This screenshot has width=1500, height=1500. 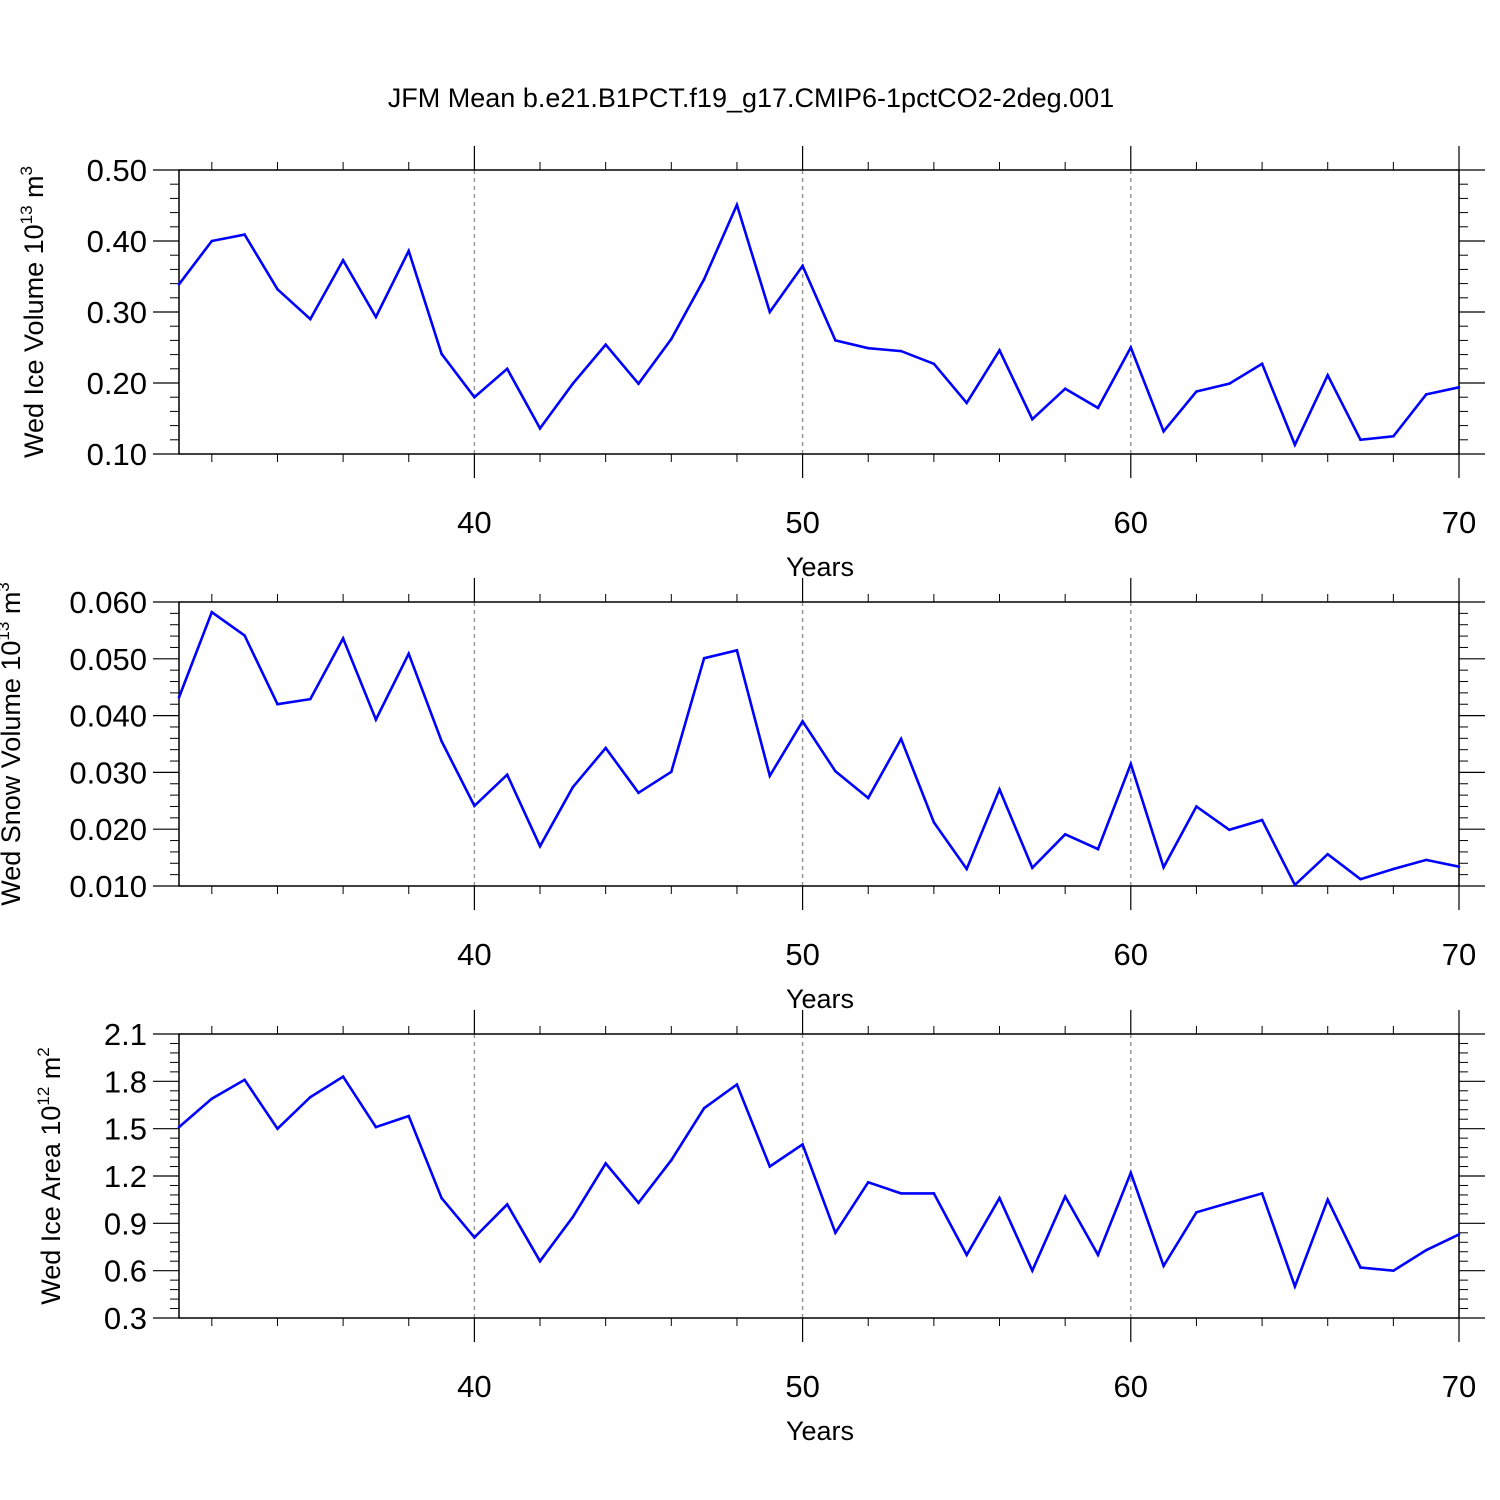 What do you see at coordinates (33, 312) in the screenshot?
I see `y-axis-label: Wed Ice Volume 1013 m3` at bounding box center [33, 312].